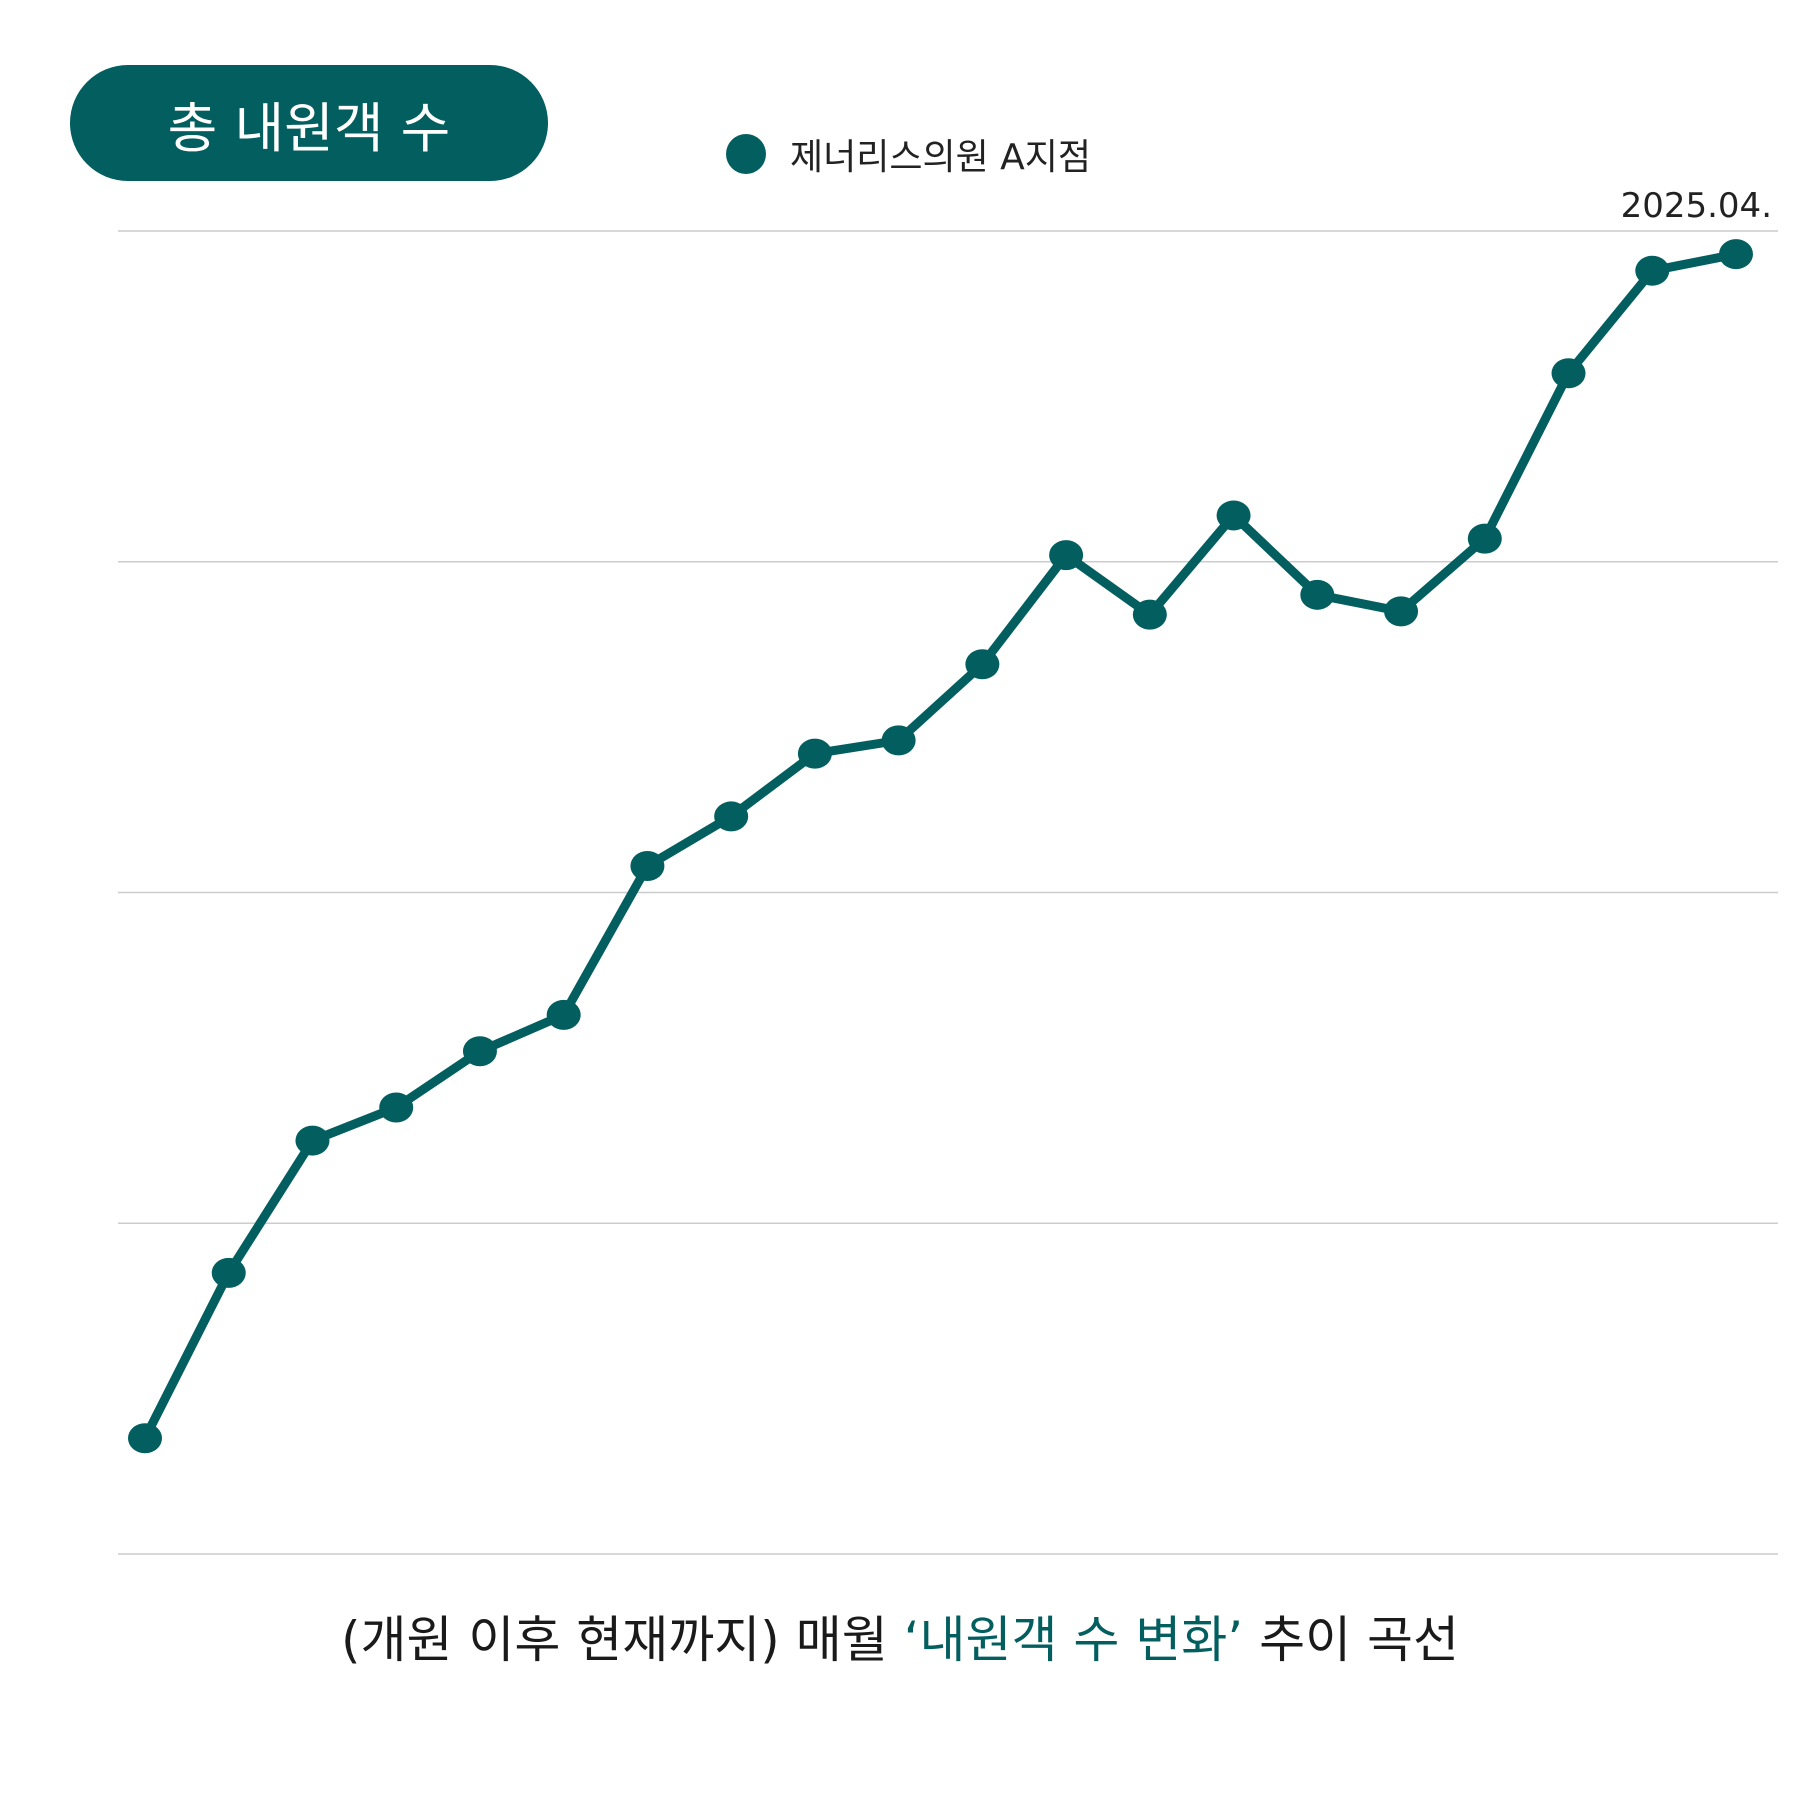 The image size is (1800, 1800). I want to click on end-date-label: 2025.04., so click(1696, 206).